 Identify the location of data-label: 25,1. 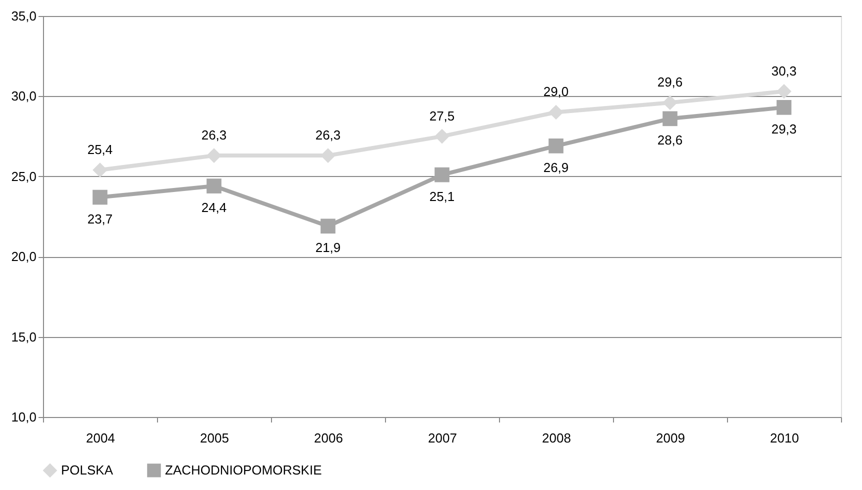
(442, 196).